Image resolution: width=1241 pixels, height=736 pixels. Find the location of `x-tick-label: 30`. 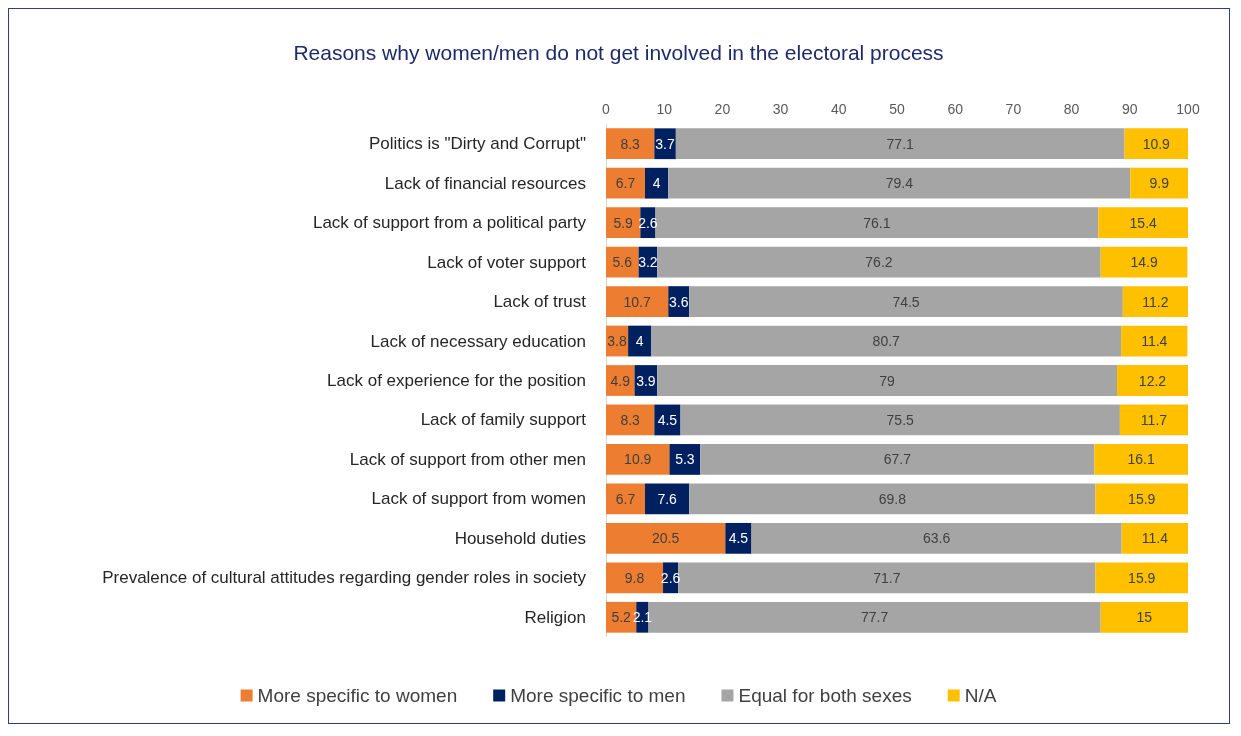

x-tick-label: 30 is located at coordinates (780, 109).